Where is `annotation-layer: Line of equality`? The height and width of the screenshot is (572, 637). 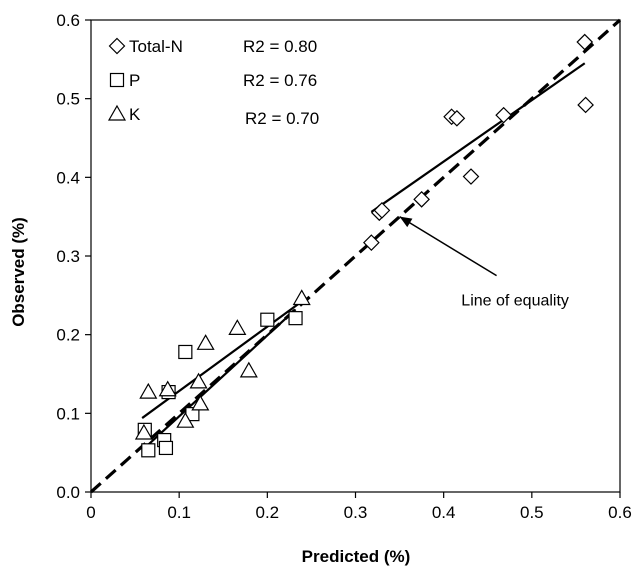 annotation-layer: Line of equality is located at coordinates (484, 262).